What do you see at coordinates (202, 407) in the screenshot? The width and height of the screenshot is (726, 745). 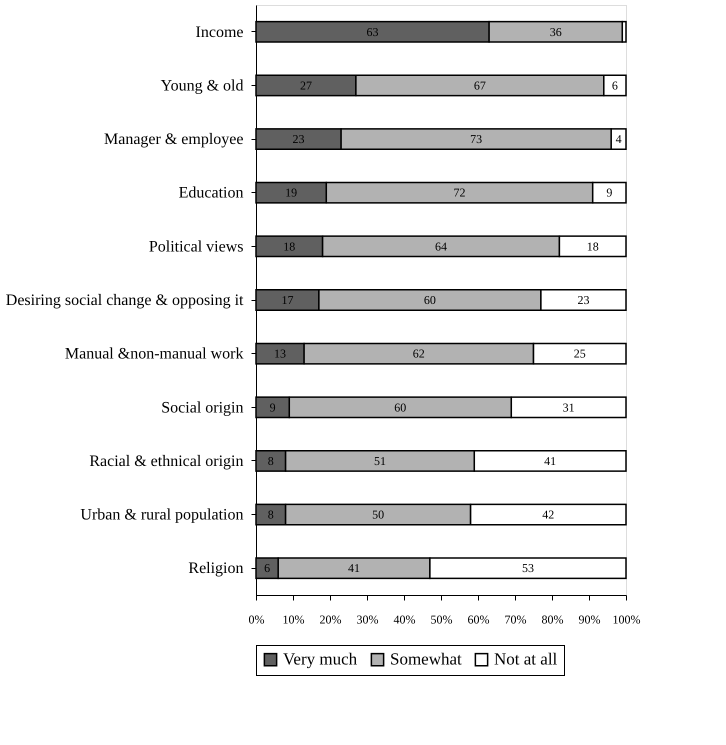 I see `y-tick-label: Social origin` at bounding box center [202, 407].